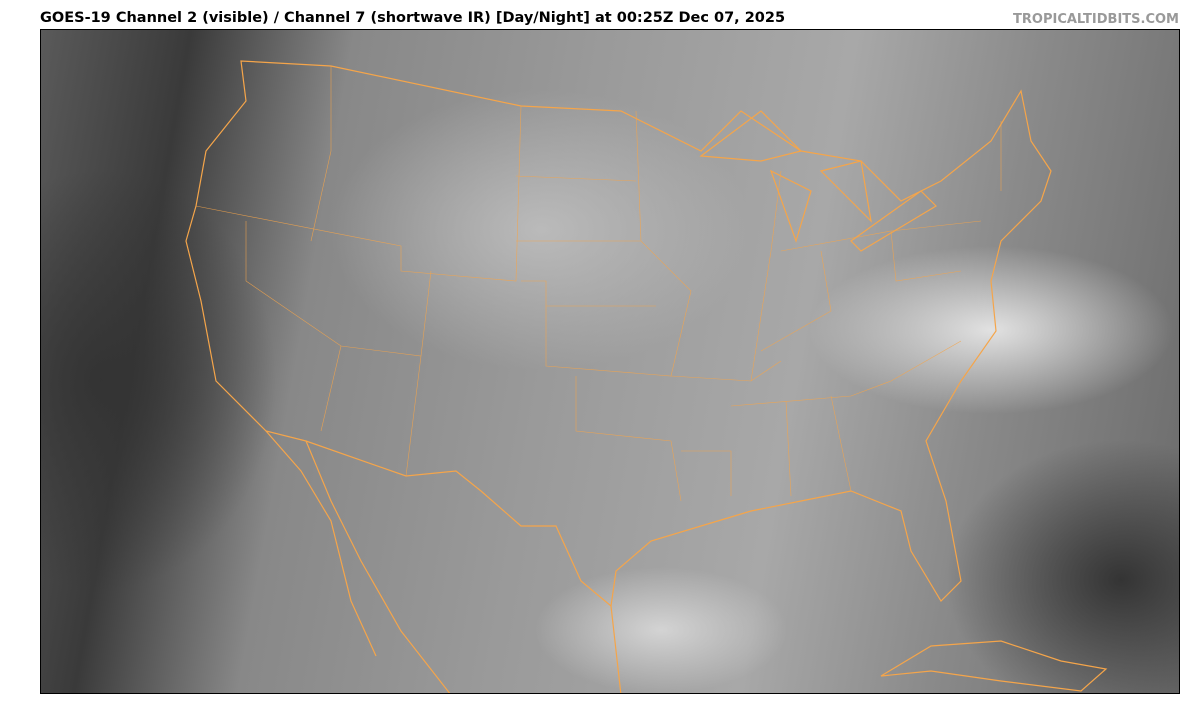 This screenshot has width=1200, height=717. I want to click on mexico-coast, so click(443, 561).